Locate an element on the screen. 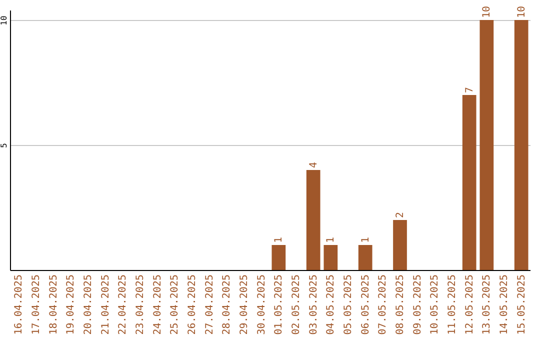 This screenshot has width=540, height=340. x-tick-label: 21.04.2025 is located at coordinates (106, 304).